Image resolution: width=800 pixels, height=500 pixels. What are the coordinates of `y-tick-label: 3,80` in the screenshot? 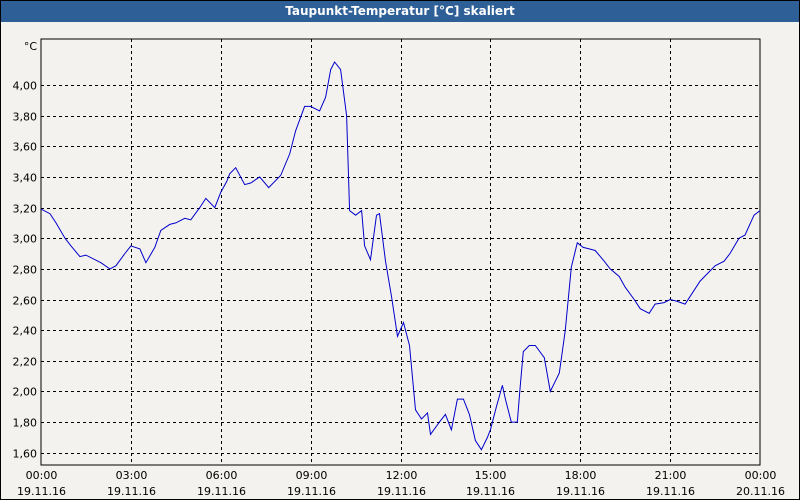 It's located at (25, 117).